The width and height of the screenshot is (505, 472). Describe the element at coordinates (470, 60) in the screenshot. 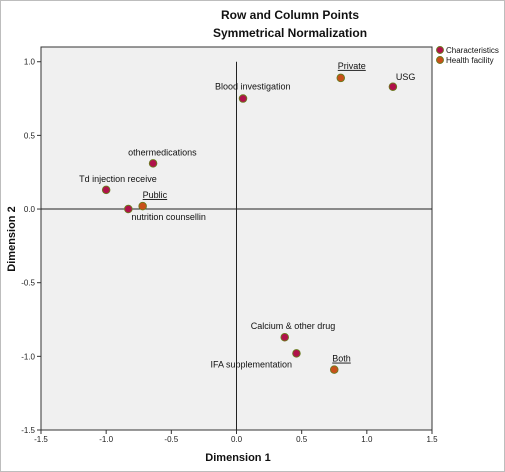

I see `legend-label: Health facility` at that location.